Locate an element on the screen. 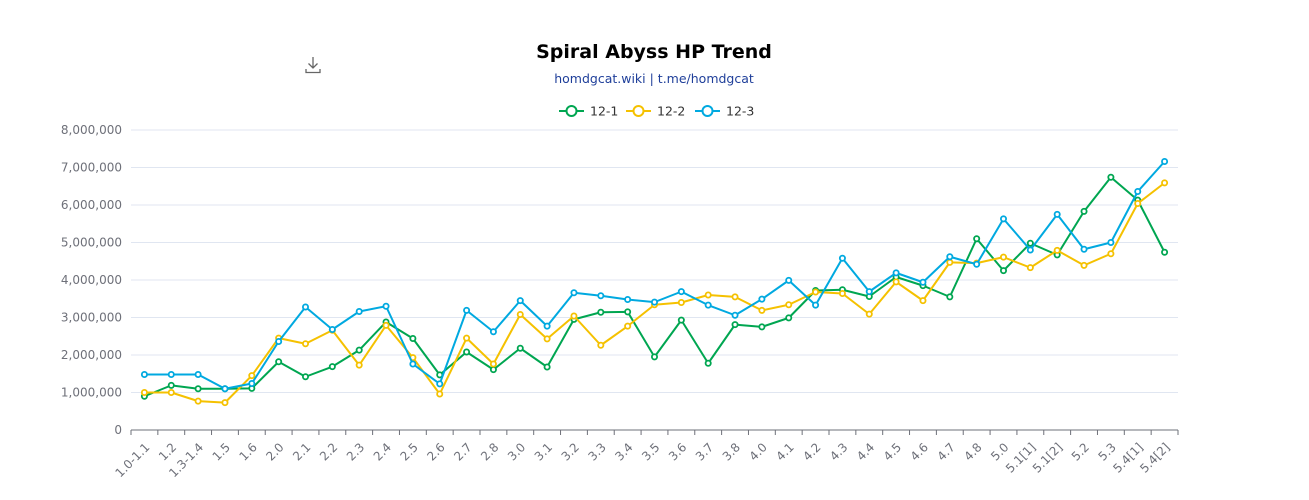 The width and height of the screenshot is (1309, 500). legend-item-12-3: 12-3 is located at coordinates (724, 111).